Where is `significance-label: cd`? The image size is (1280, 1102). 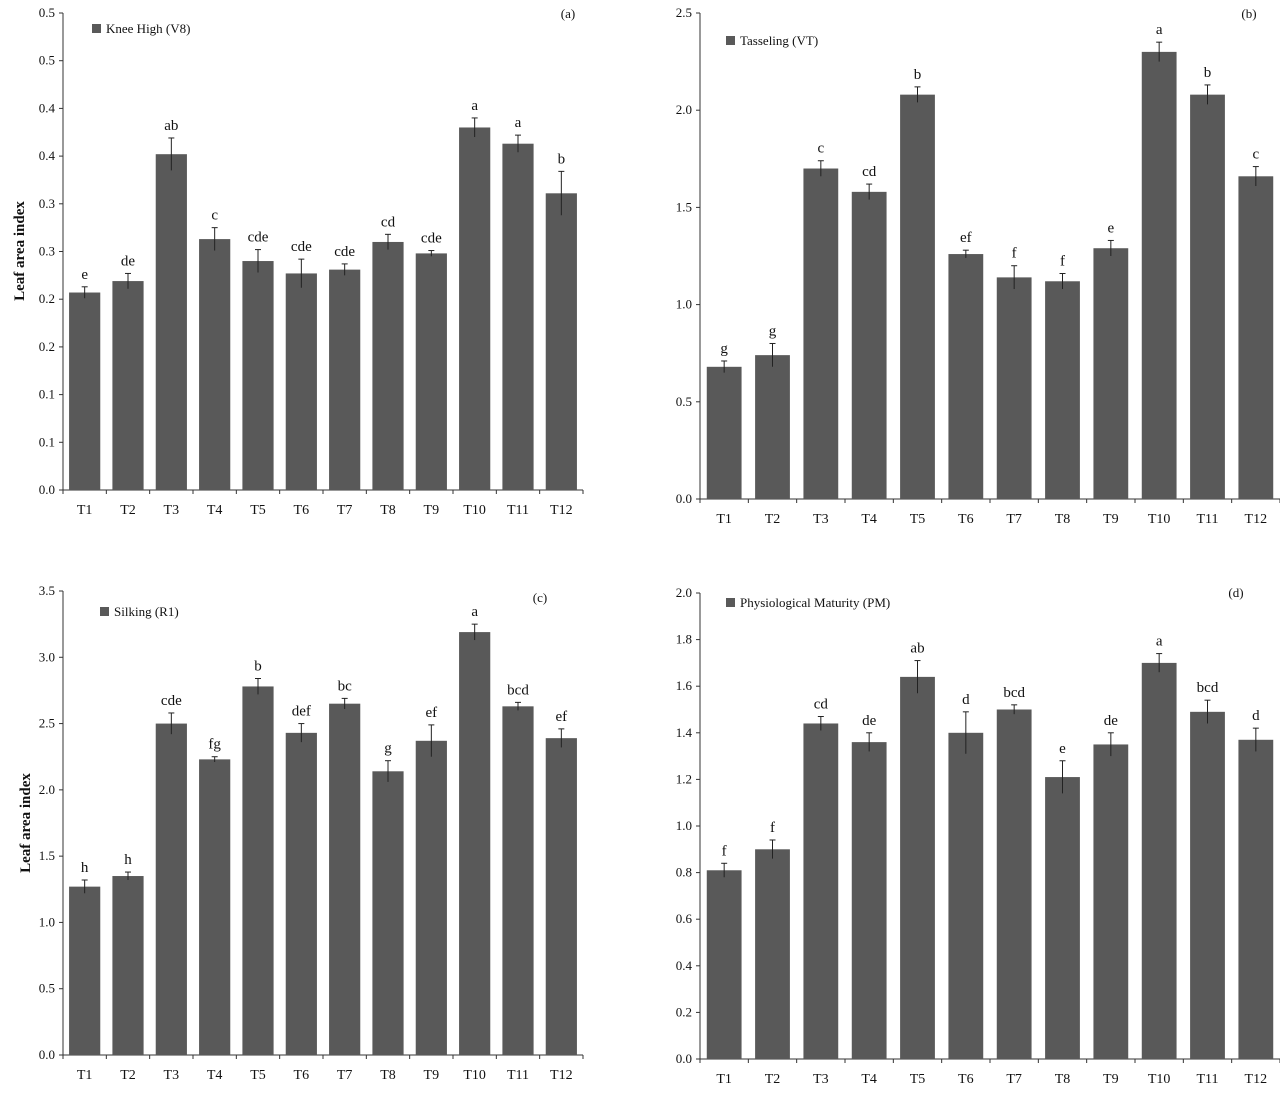
significance-label: cd is located at coordinates (869, 172).